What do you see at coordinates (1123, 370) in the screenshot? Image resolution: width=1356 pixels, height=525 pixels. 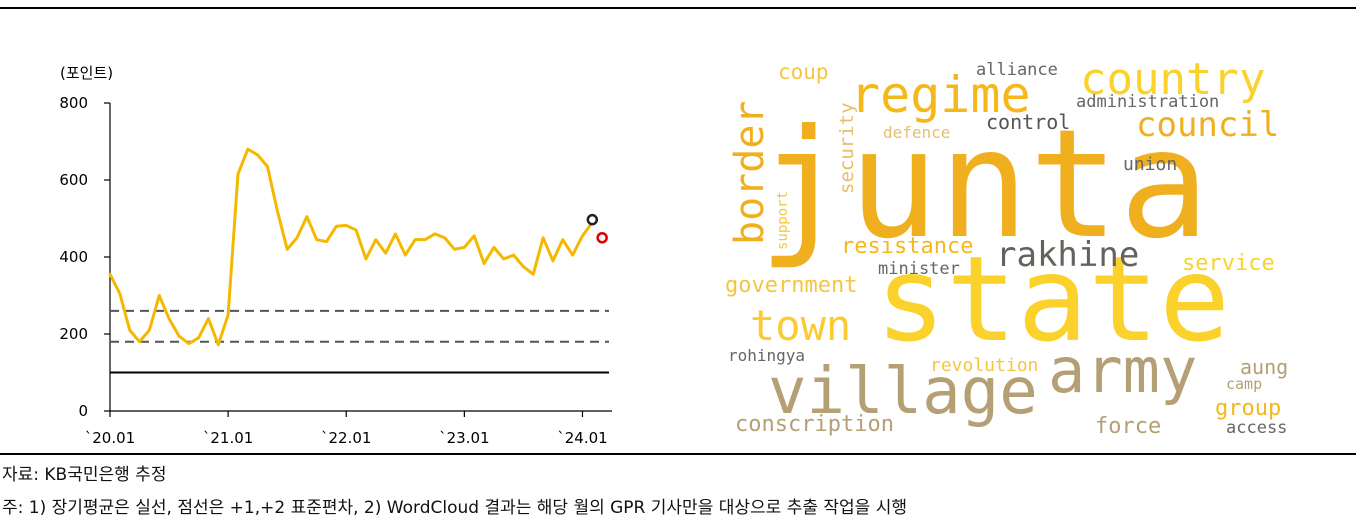 I see `wordcloud-word-army: army` at bounding box center [1123, 370].